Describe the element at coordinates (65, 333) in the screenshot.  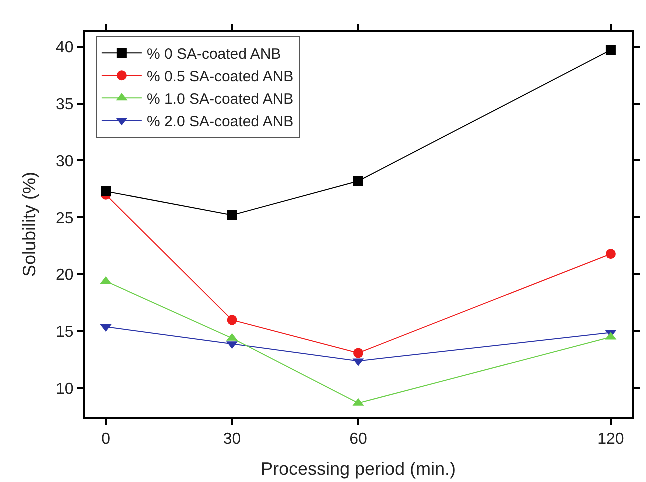
I see `y-tick-label: 15` at that location.